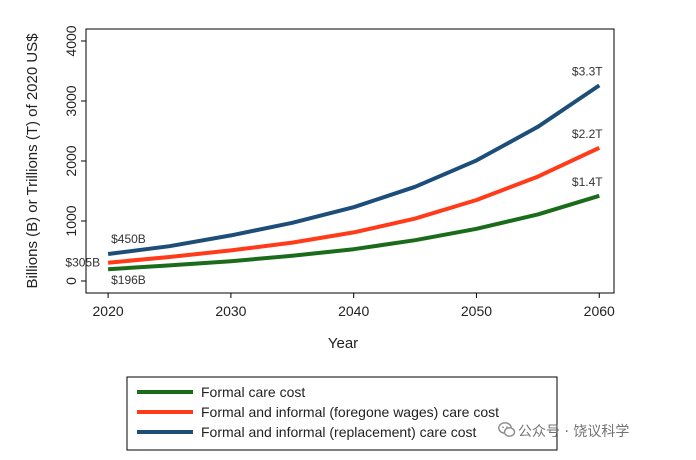 The width and height of the screenshot is (696, 460). What do you see at coordinates (128, 239) in the screenshot?
I see `start-value-label: $450B` at bounding box center [128, 239].